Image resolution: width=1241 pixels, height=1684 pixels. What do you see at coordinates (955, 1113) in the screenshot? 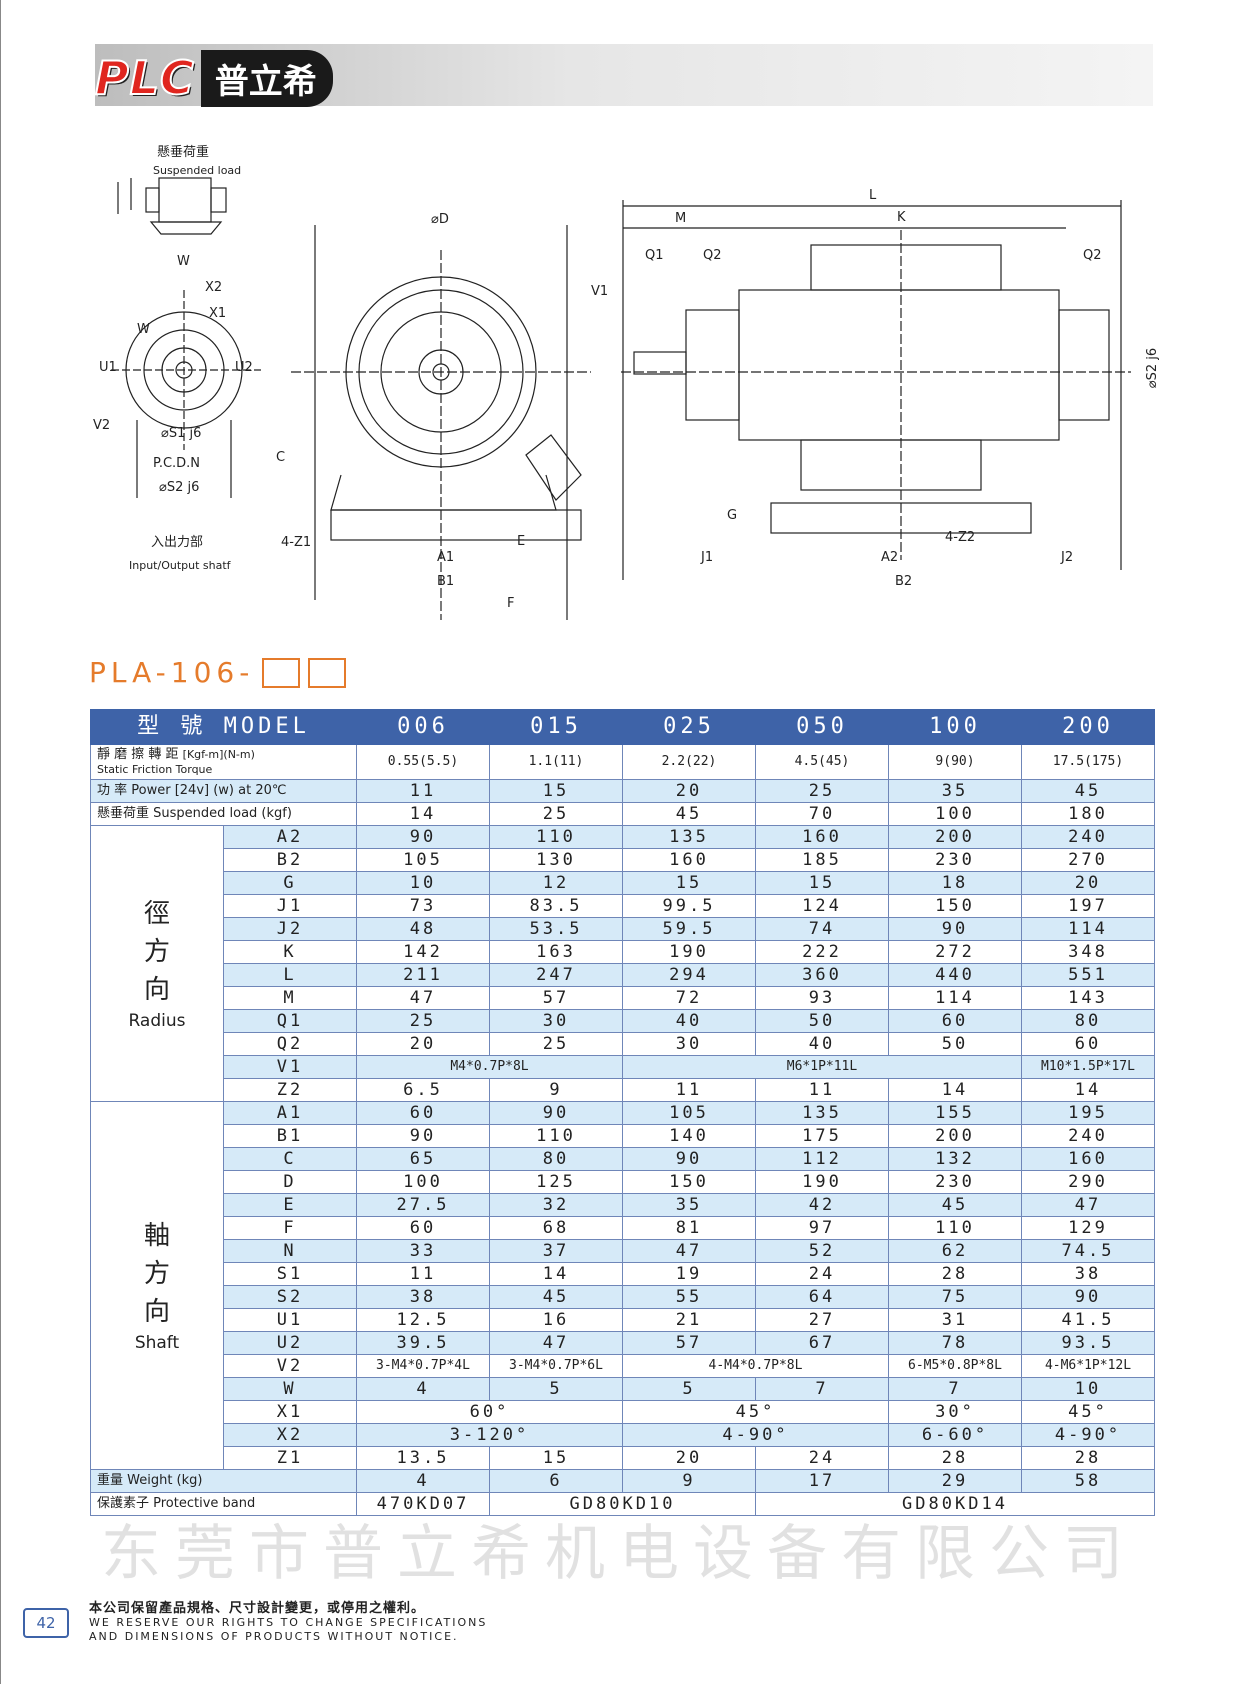
I see `table-cell: 155` at bounding box center [955, 1113].